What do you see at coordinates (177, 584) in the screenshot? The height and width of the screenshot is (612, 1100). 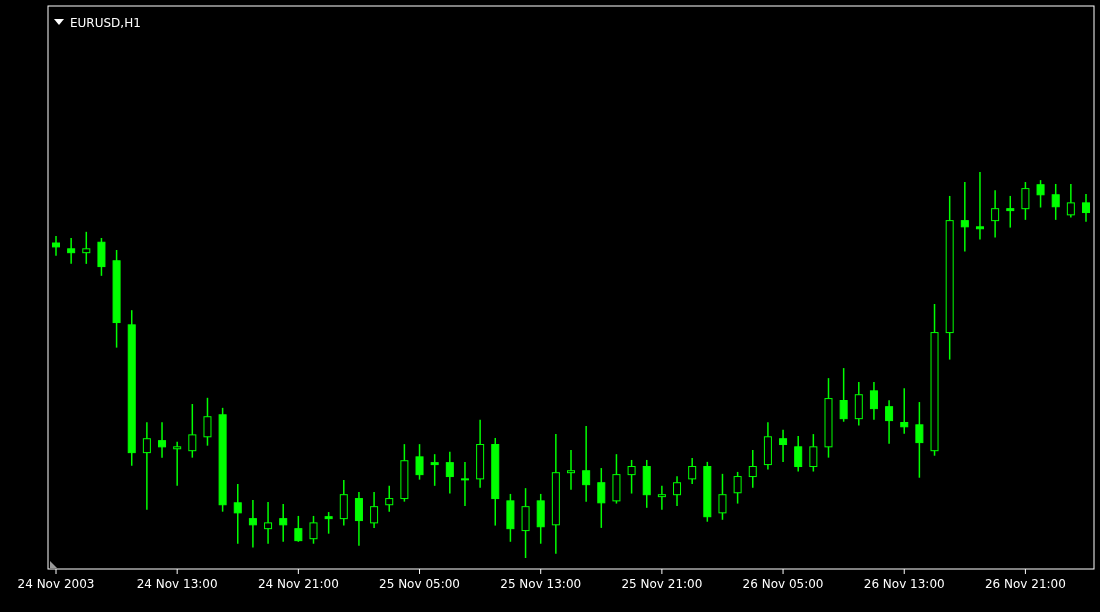 I see `x-tick-label: 24 Nov 13:00` at bounding box center [177, 584].